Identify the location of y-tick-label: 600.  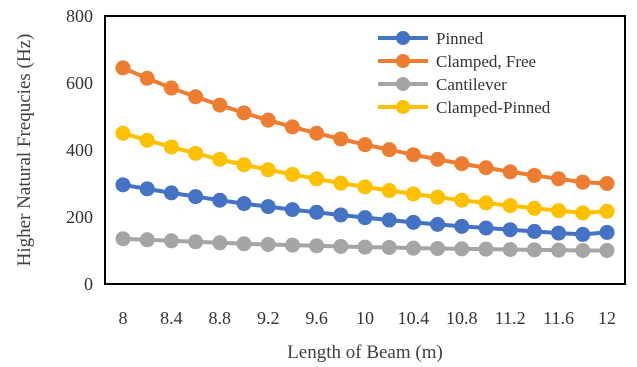
(79, 83).